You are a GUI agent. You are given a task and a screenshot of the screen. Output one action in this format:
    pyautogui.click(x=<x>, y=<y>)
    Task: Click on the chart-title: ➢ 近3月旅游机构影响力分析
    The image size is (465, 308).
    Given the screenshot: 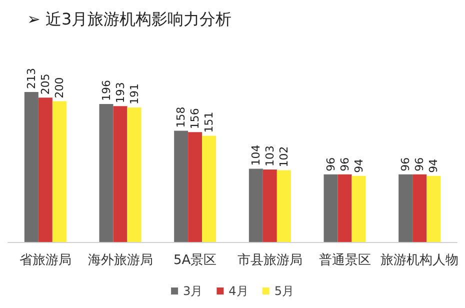 What is the action you would take?
    pyautogui.click(x=129, y=19)
    